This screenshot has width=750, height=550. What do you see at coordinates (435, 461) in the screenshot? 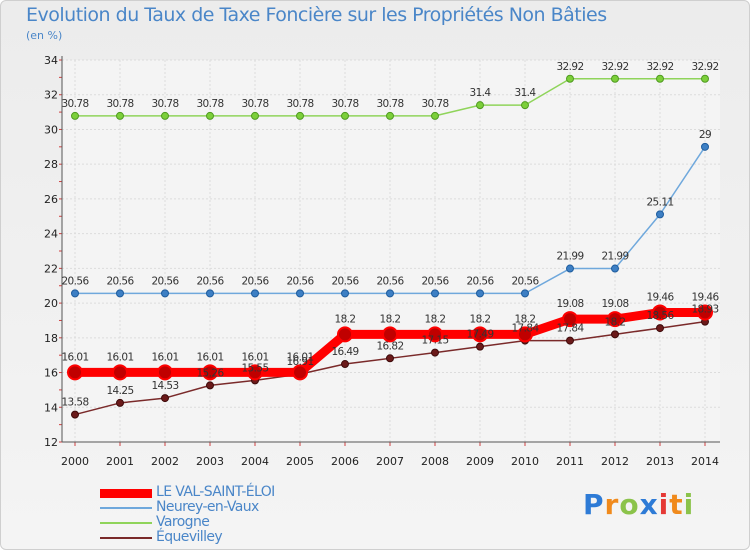
I see `x-tick-label: 2008` at bounding box center [435, 461].